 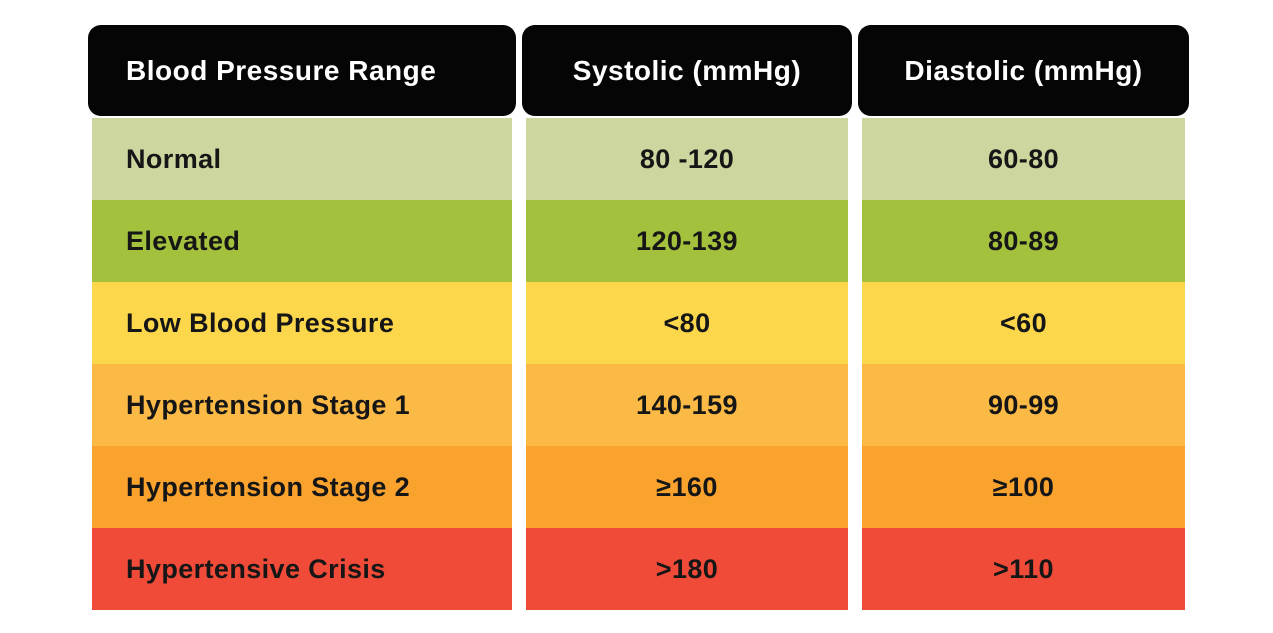 I want to click on row-label-hypertension-stage-1: Hypertension Stage 1, so click(x=302, y=405).